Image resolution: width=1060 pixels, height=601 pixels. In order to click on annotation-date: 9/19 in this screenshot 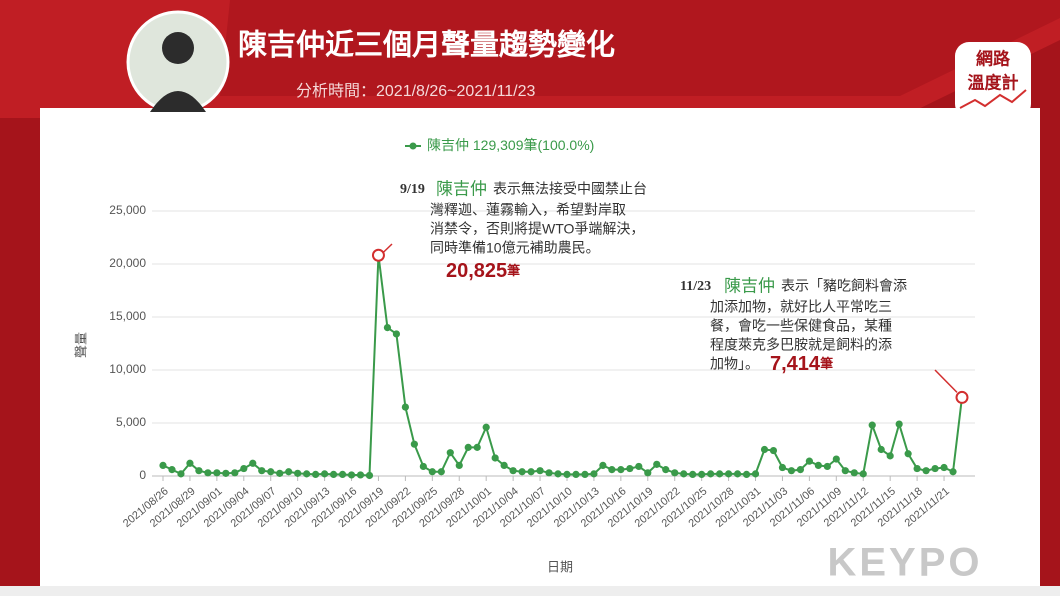, I will do `click(412, 189)`.